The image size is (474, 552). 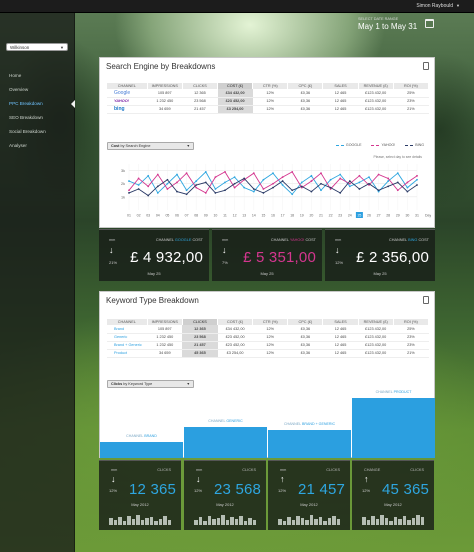 What do you see at coordinates (350, 216) in the screenshot?
I see `x-tick-label: 24` at bounding box center [350, 216].